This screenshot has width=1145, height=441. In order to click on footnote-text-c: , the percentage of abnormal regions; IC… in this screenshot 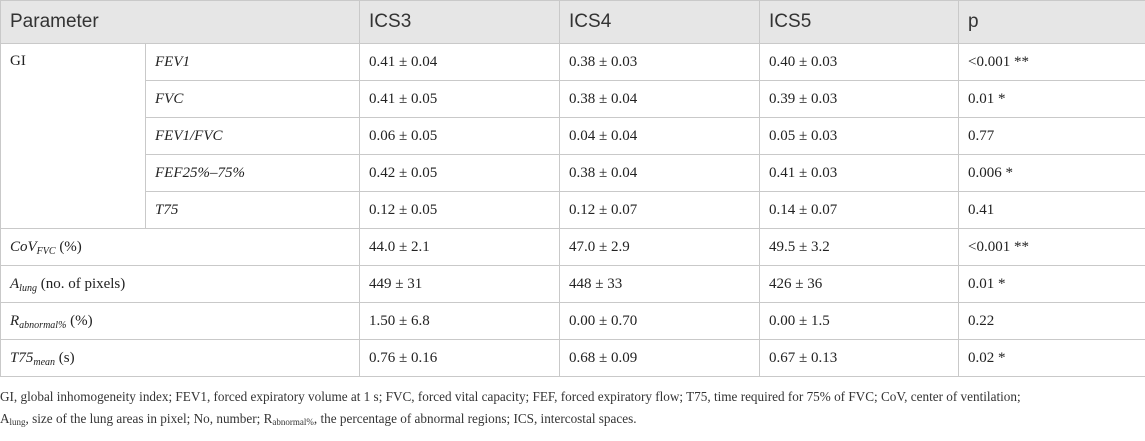, I will do `click(475, 418)`.